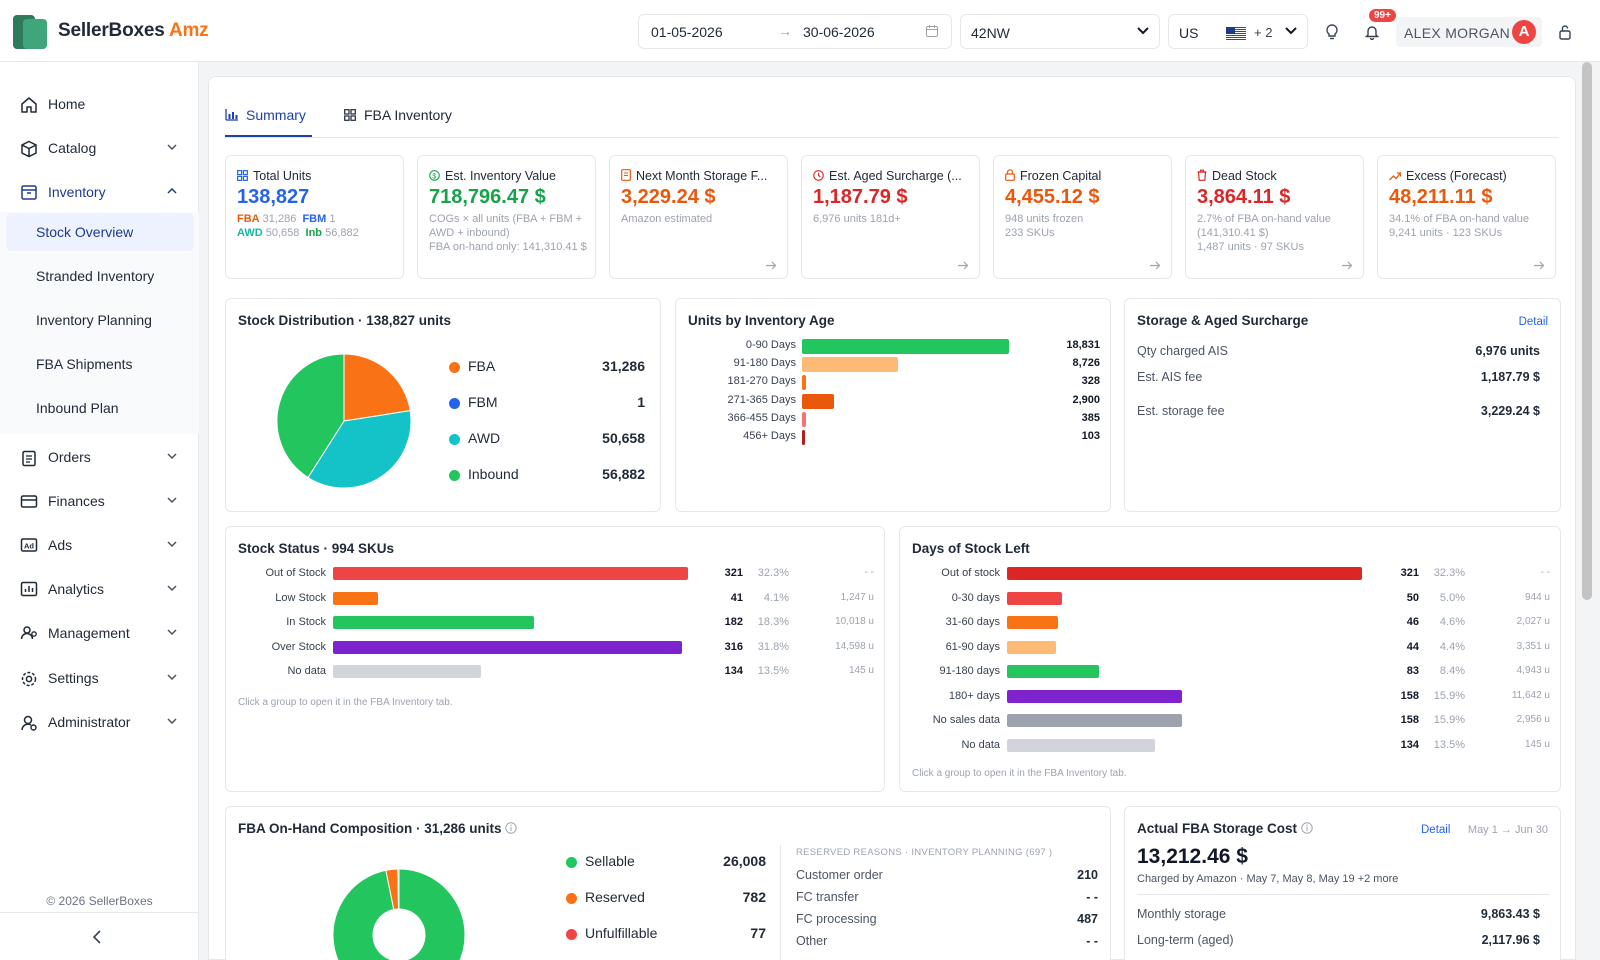 The width and height of the screenshot is (1600, 960). Describe the element at coordinates (99, 633) in the screenshot. I see `sidebar-item-management: Management` at that location.